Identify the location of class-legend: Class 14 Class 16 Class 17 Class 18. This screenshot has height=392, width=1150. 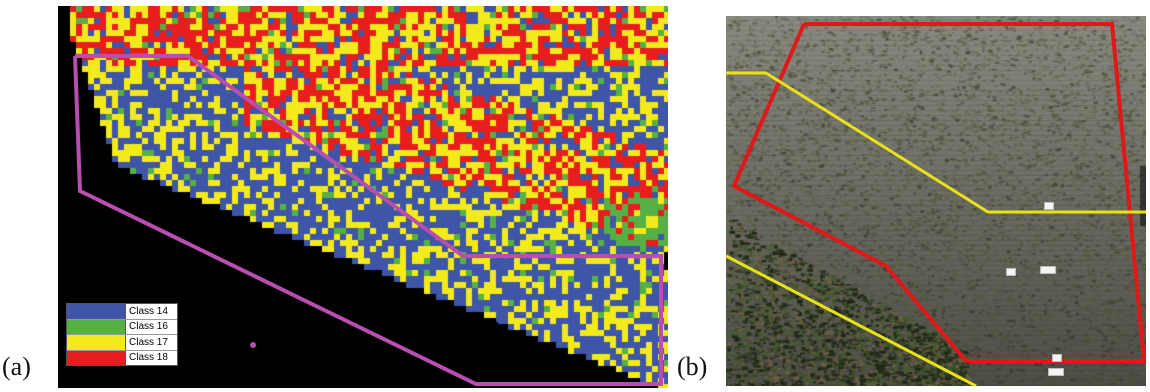
(122, 334).